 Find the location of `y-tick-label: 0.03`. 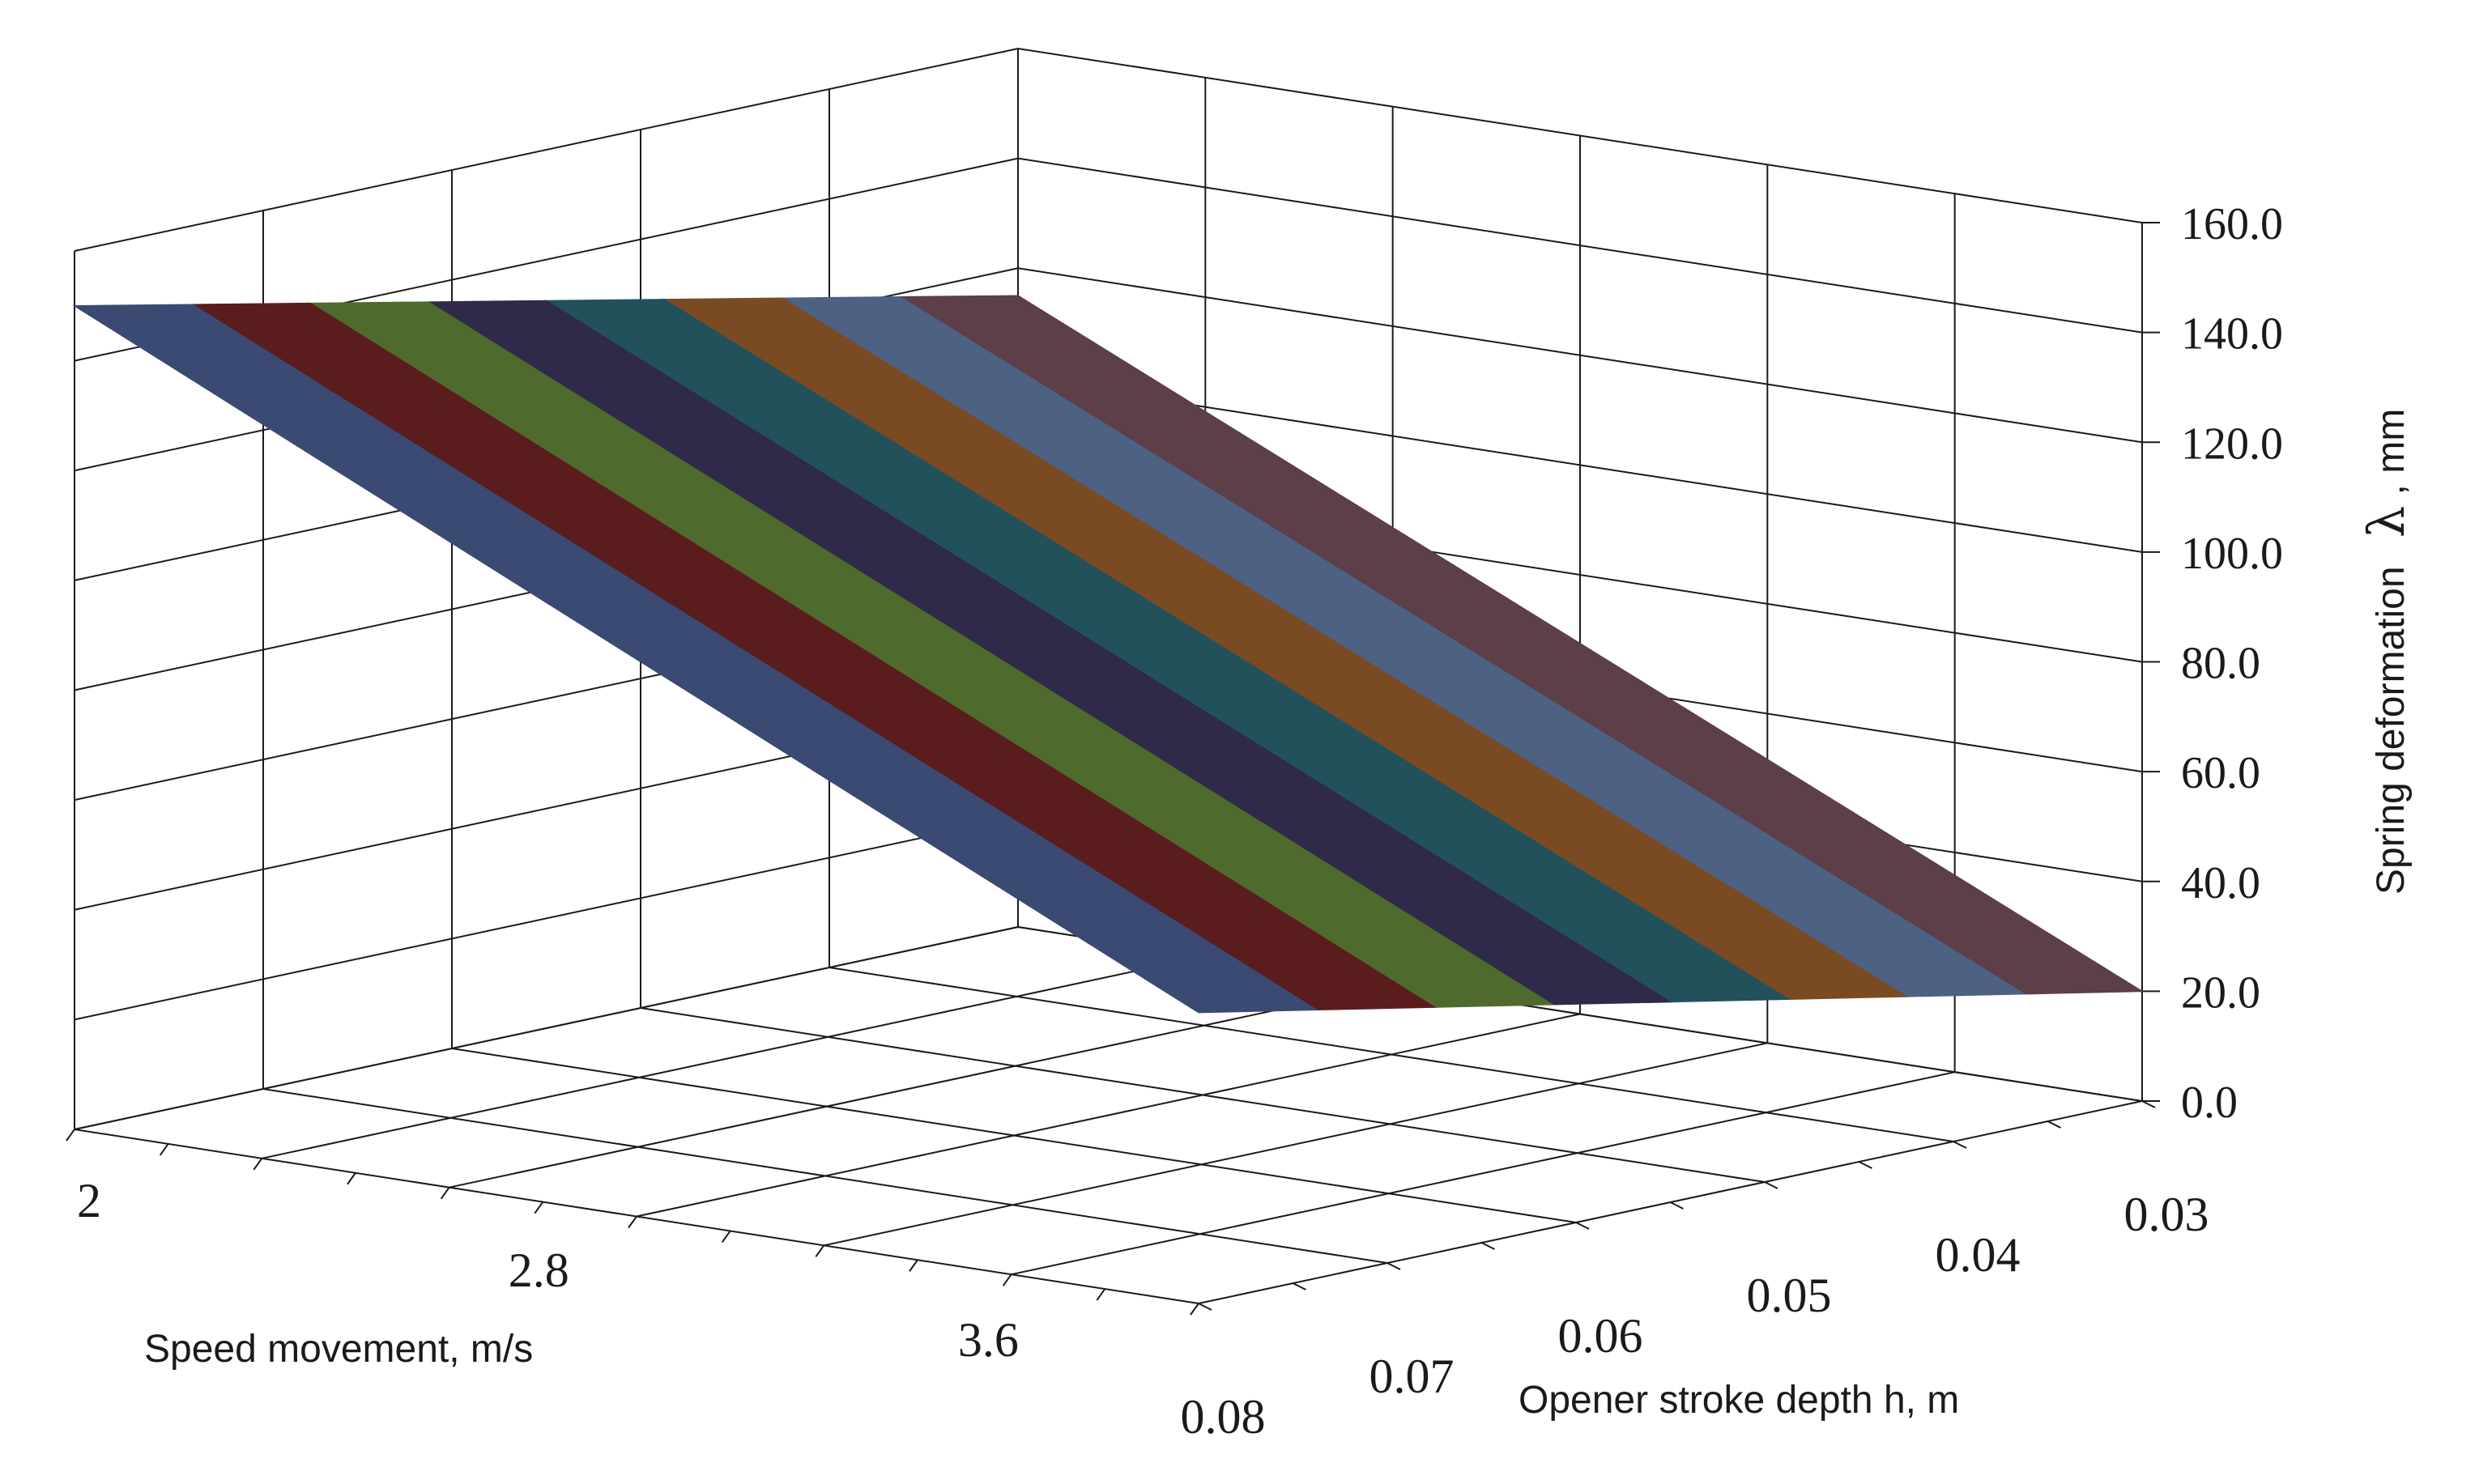

y-tick-label: 0.03 is located at coordinates (2166, 1214).